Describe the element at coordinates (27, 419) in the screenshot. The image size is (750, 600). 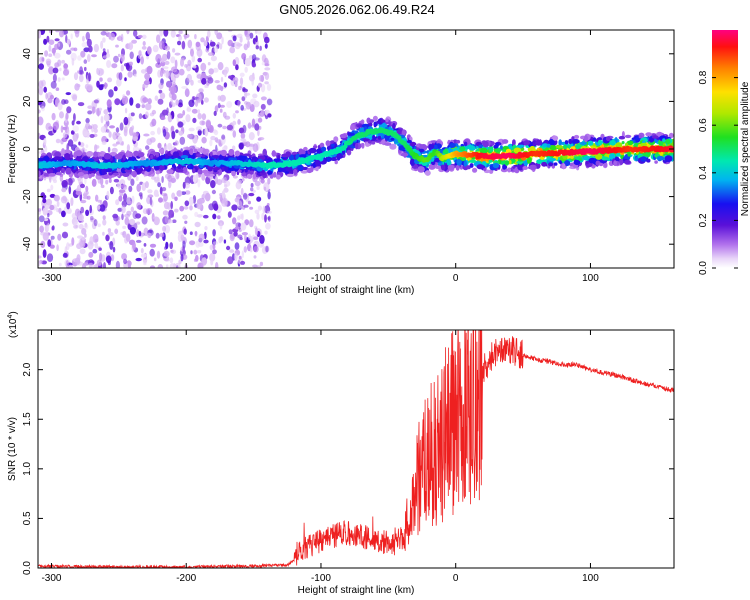
I see `y-tick-label: 1.5` at that location.